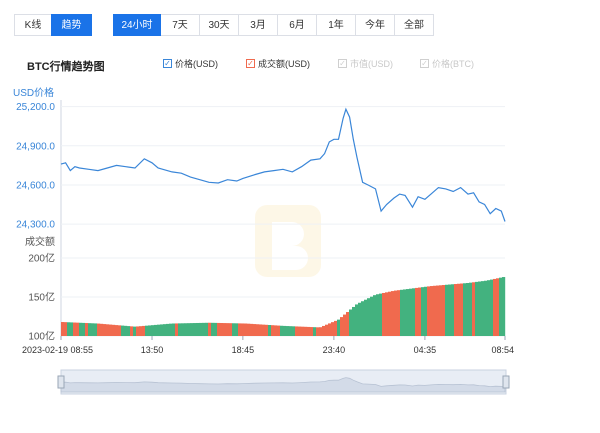 The image size is (600, 433). I want to click on legend-volume-usd: ✓ 成交额(USD), so click(278, 63).